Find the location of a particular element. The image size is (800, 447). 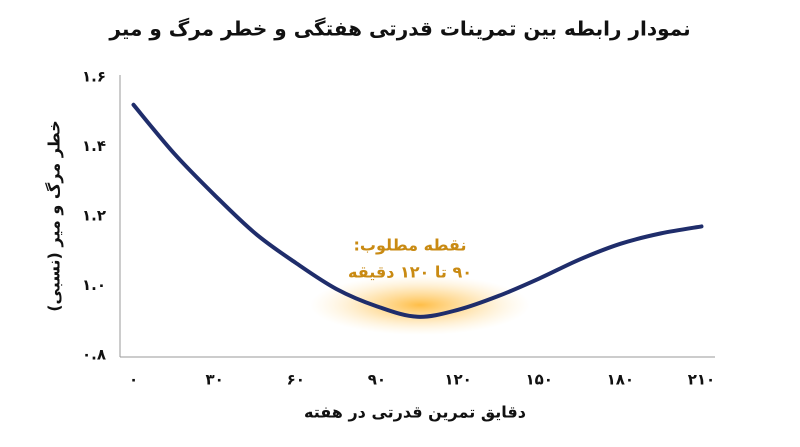

x-tick-label: ۱۲۰ is located at coordinates (457, 380).